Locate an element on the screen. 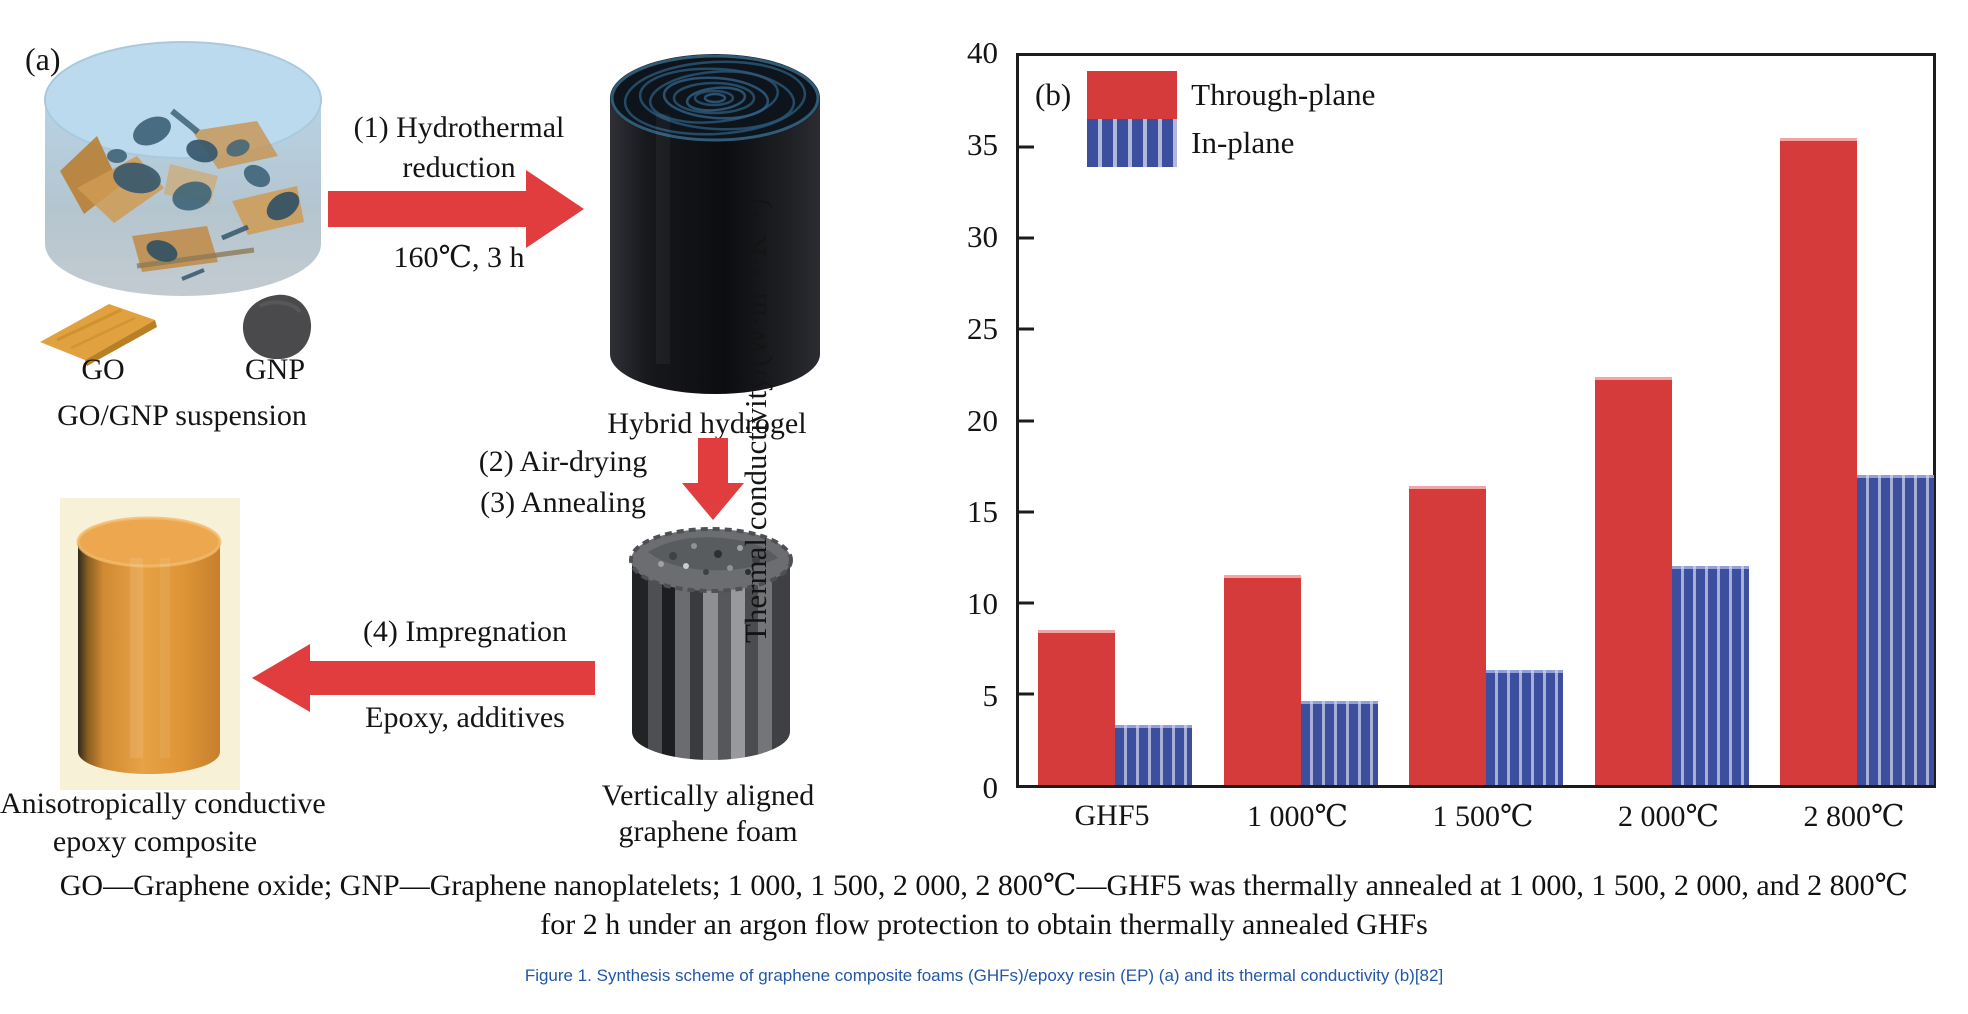  legend-labels: Through-plane In-plane is located at coordinates (1283, 119).